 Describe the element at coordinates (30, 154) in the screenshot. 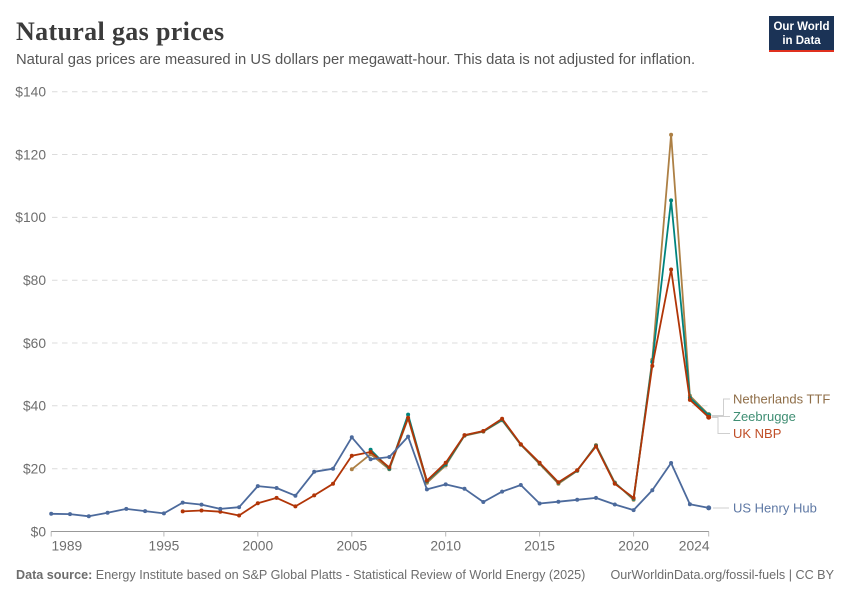

I see `svg-text: $120` at that location.